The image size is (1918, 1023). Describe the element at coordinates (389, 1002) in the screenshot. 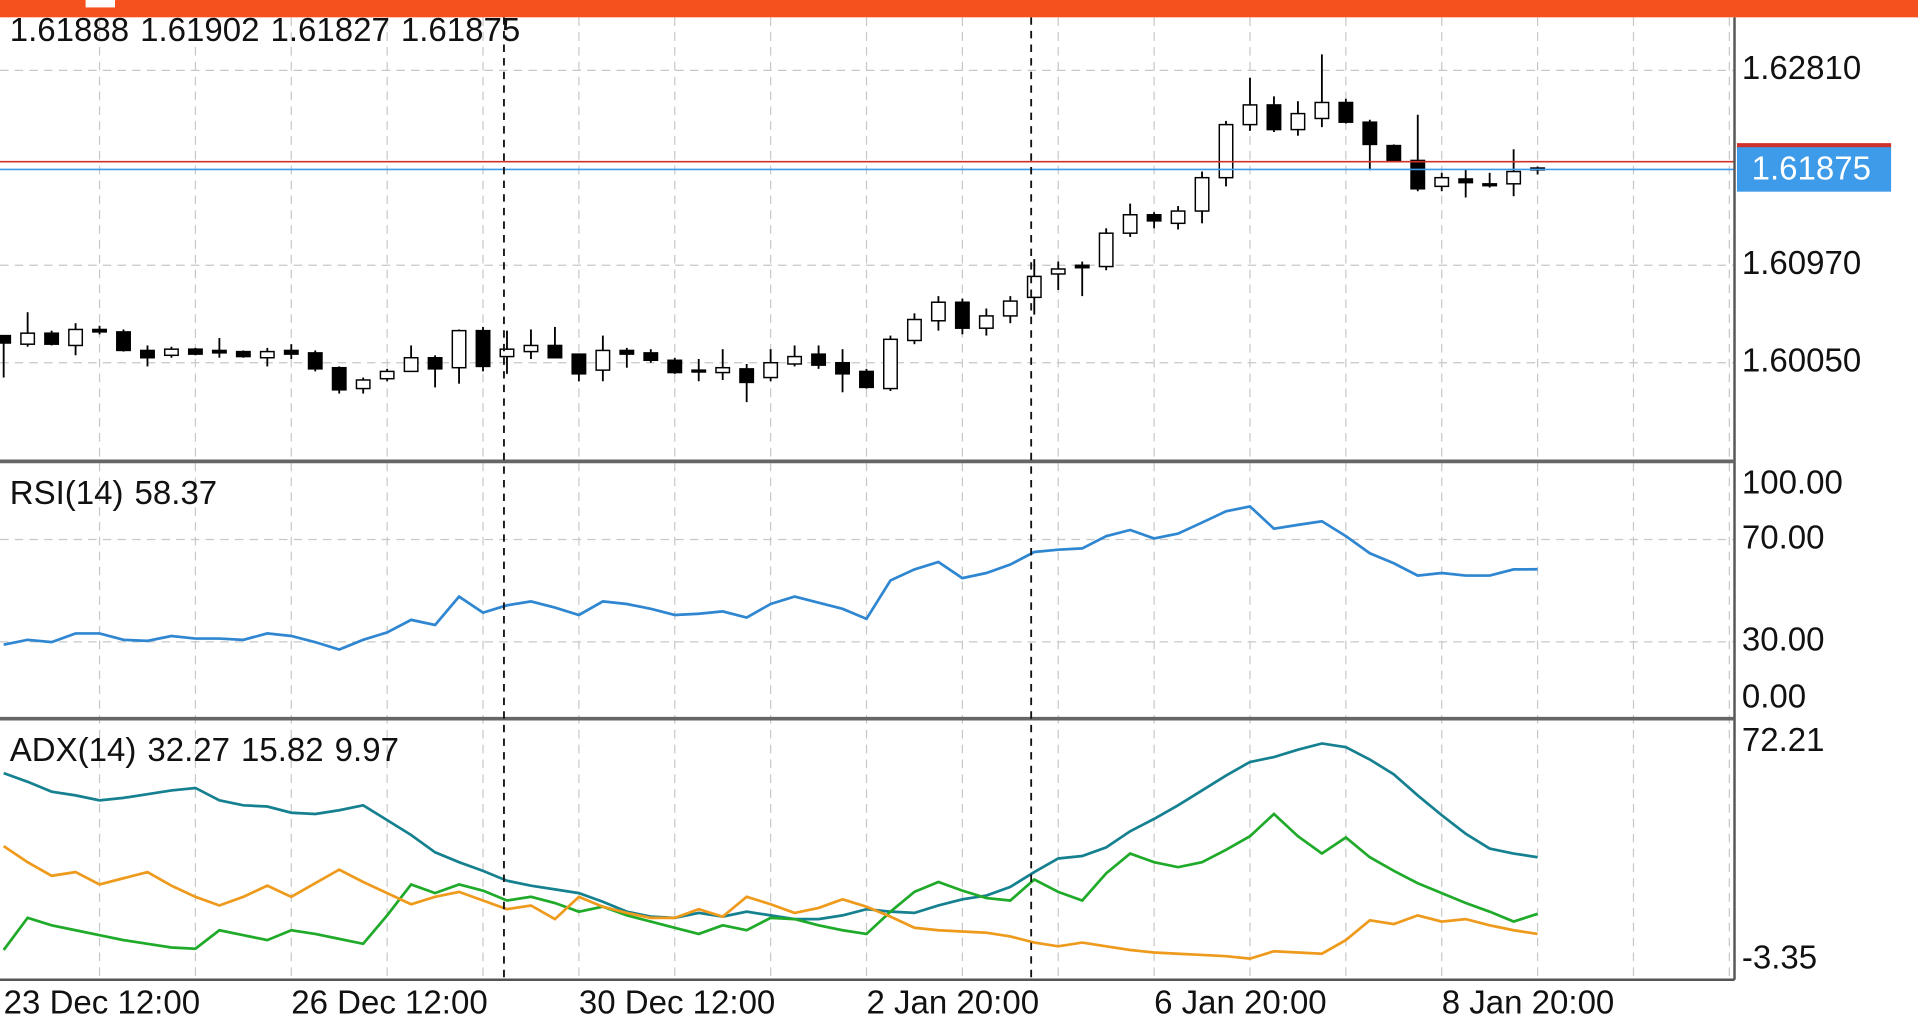

I see `x-tick-label: 26 Dec 12:00` at that location.